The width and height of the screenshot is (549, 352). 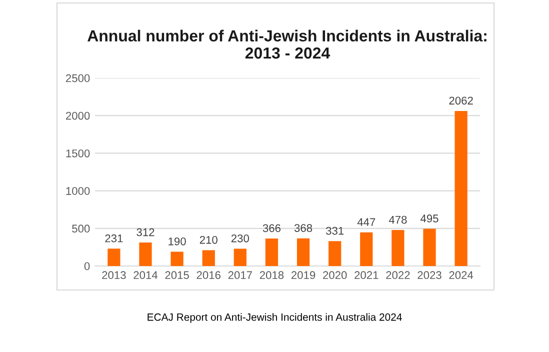 What do you see at coordinates (275, 318) in the screenshot?
I see `text: ECAJ Report on Anti-Jewish Incidents in Australia 2024` at bounding box center [275, 318].